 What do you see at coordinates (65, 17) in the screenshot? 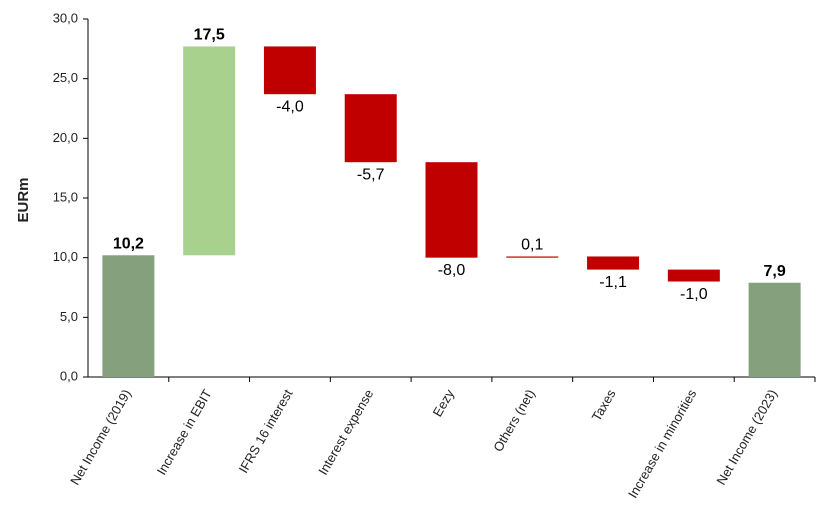
I see `y-tick-label: 30,0` at bounding box center [65, 17].